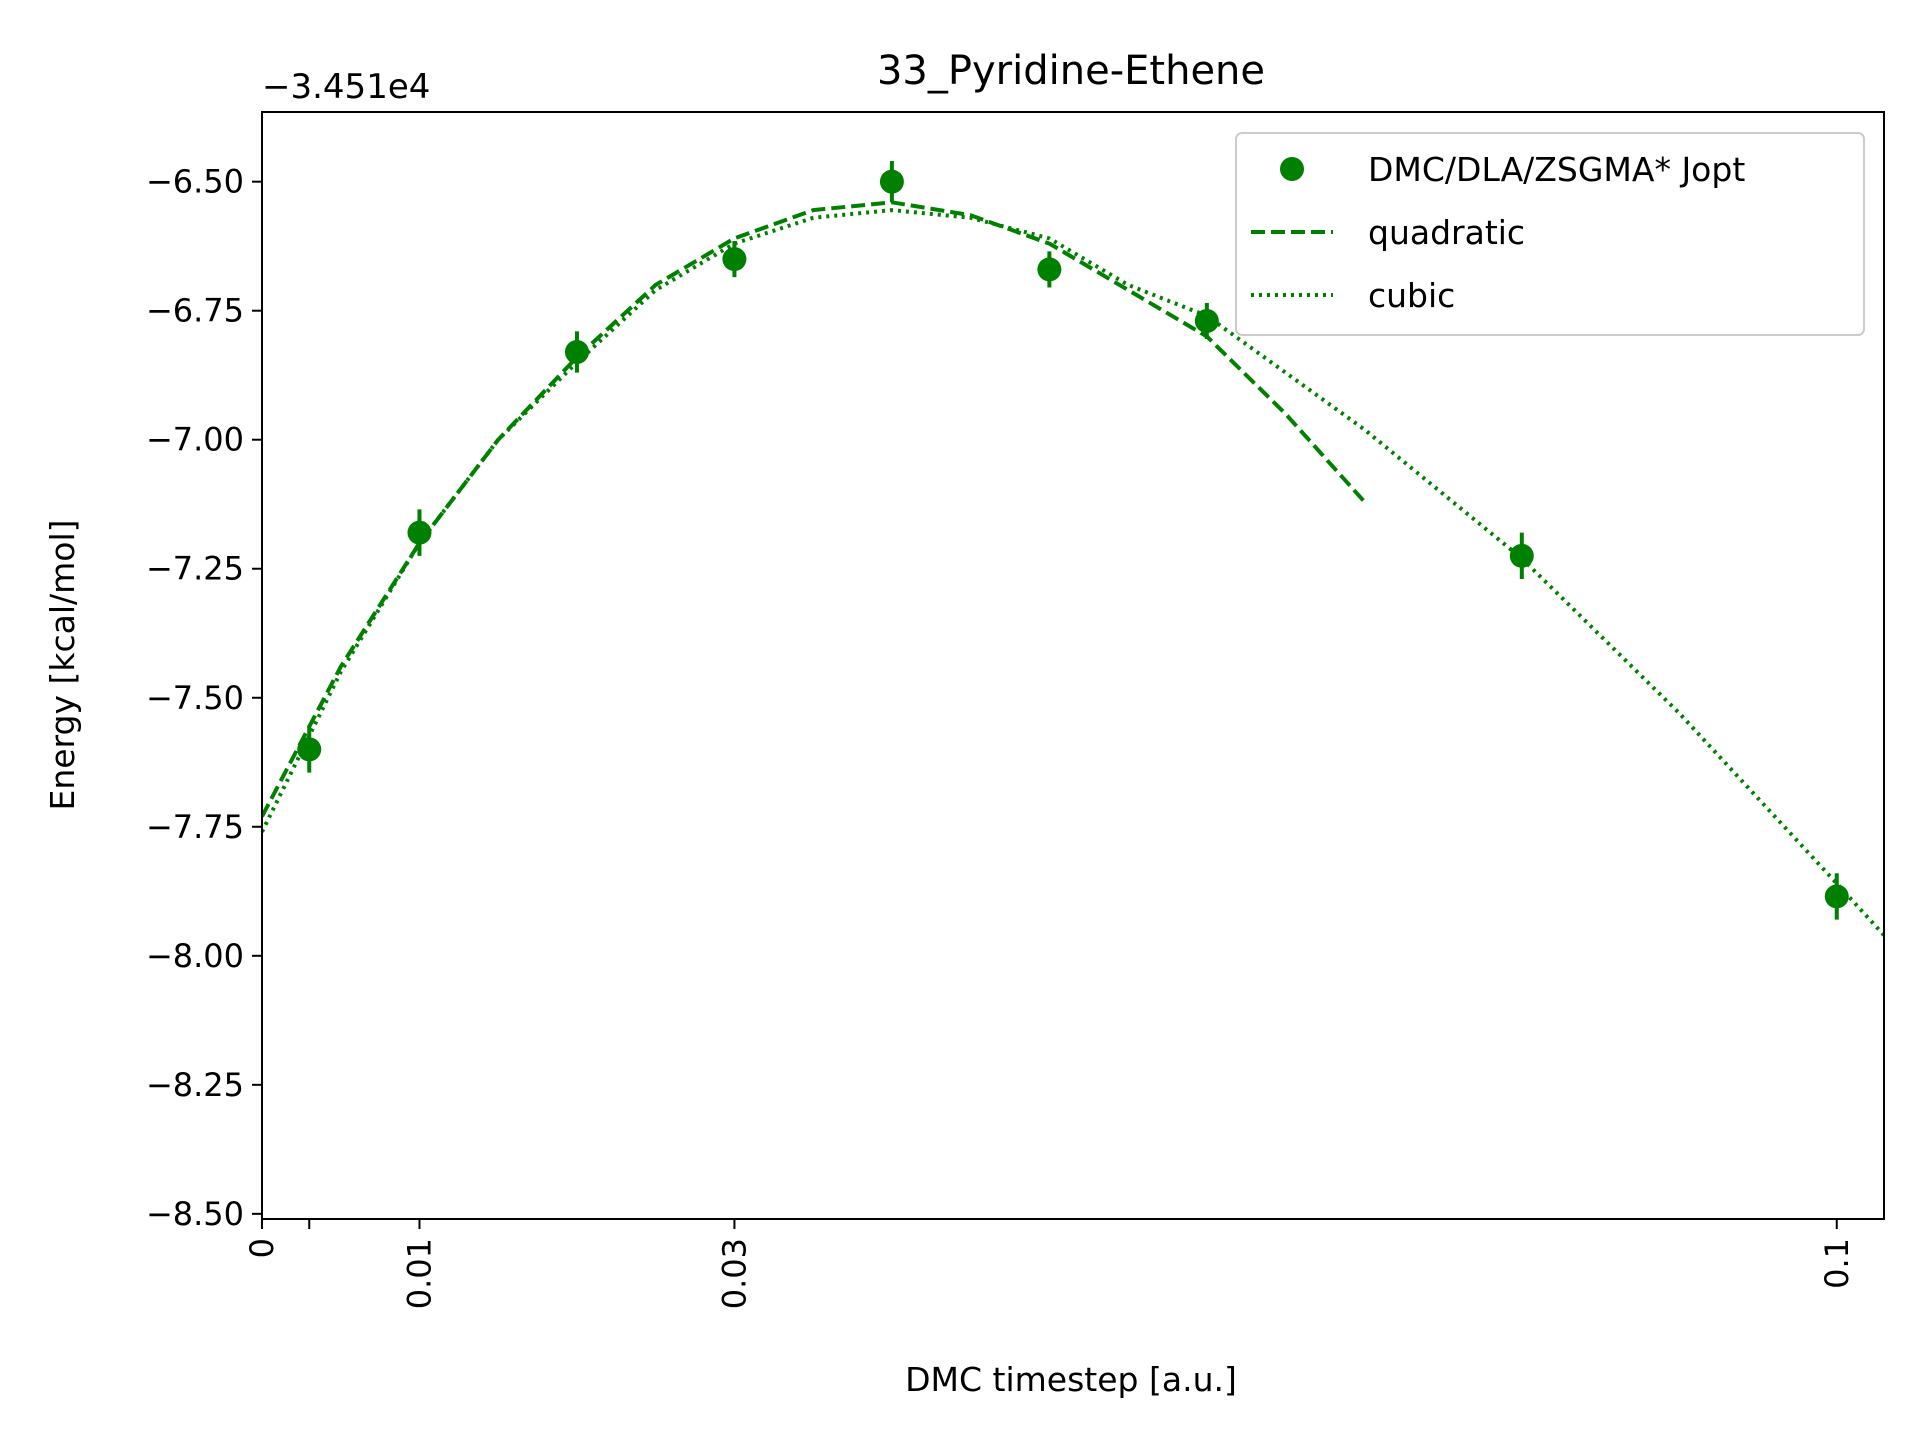 Image resolution: width=1920 pixels, height=1440 pixels. What do you see at coordinates (1292, 169) in the screenshot?
I see `legend-marker` at bounding box center [1292, 169].